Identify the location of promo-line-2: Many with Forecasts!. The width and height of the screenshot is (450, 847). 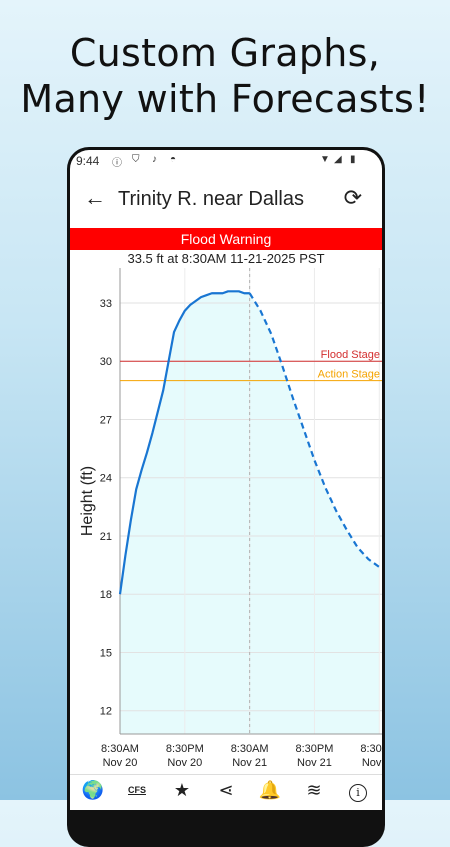
(225, 99).